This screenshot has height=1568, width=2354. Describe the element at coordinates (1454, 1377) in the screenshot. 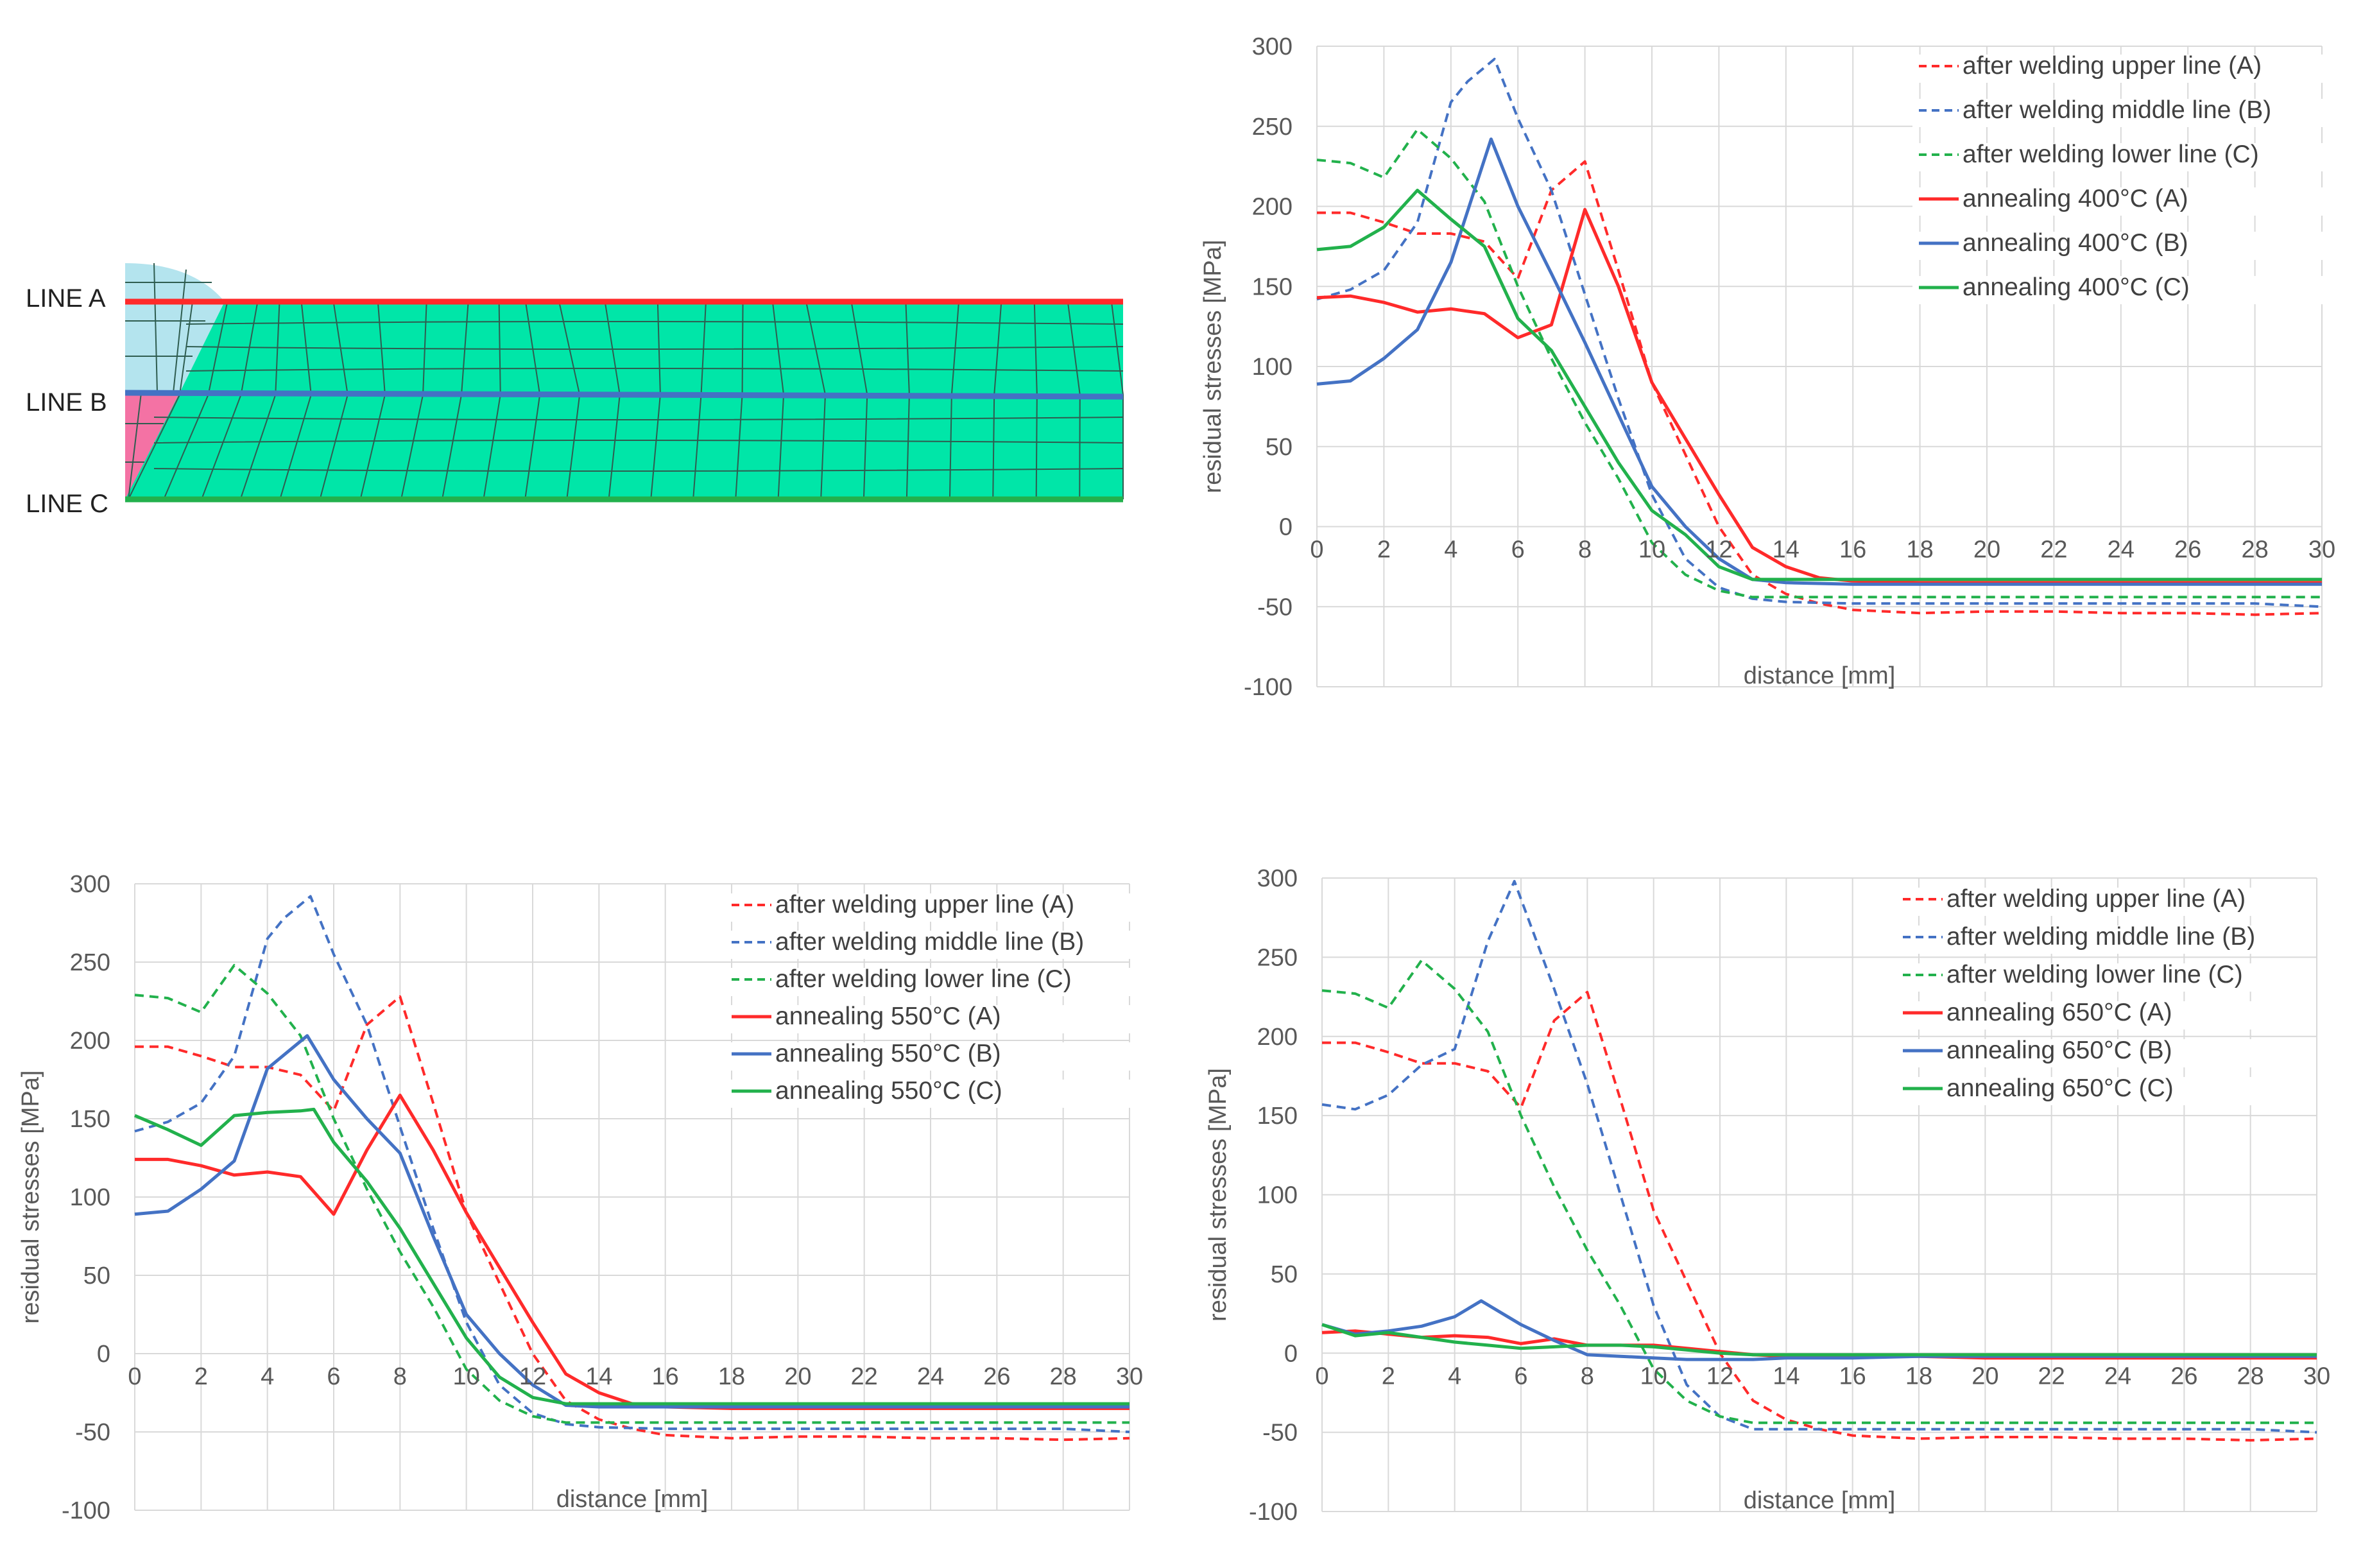

I see `x-tick-label: 4` at that location.